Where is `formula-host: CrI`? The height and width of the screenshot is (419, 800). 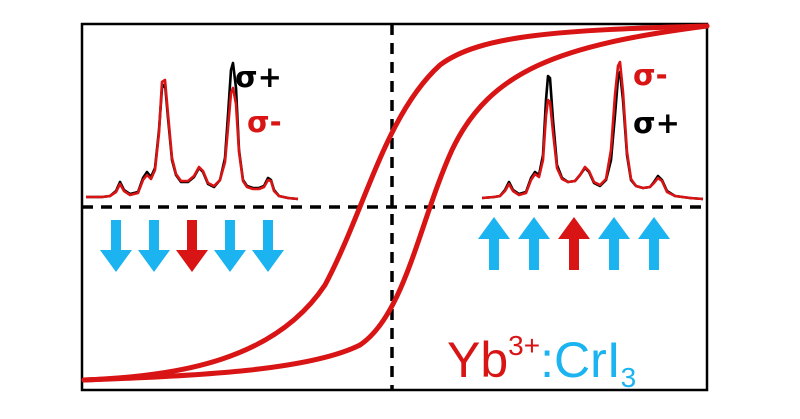 formula-host: CrI is located at coordinates (587, 360).